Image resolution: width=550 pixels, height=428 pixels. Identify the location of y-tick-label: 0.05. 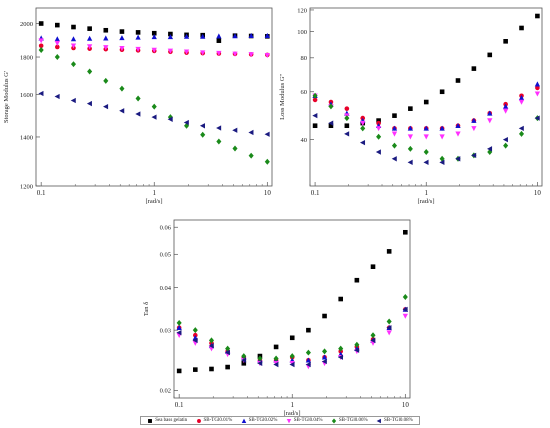
(165, 255).